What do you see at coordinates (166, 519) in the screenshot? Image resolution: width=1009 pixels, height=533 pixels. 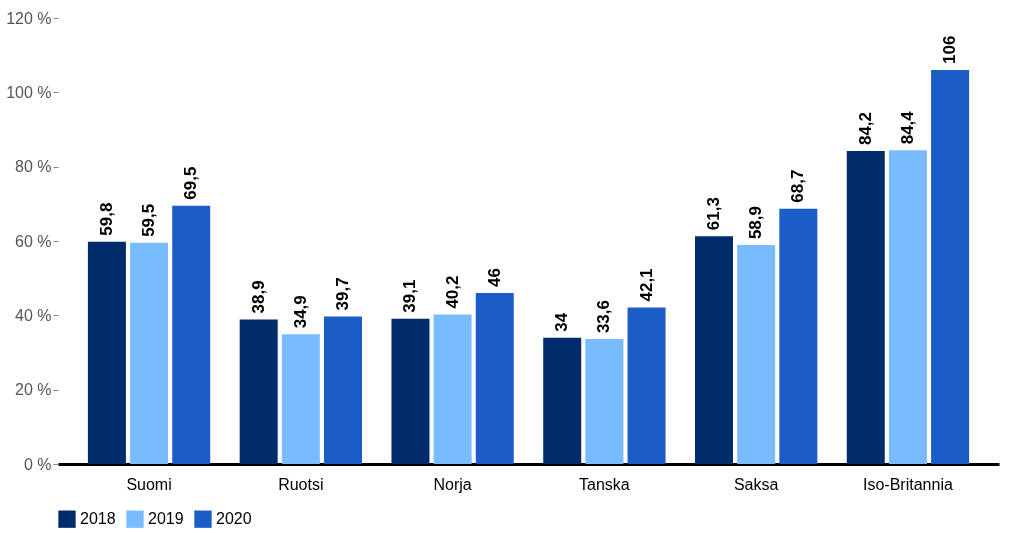 I see `legend-label: 2019` at bounding box center [166, 519].